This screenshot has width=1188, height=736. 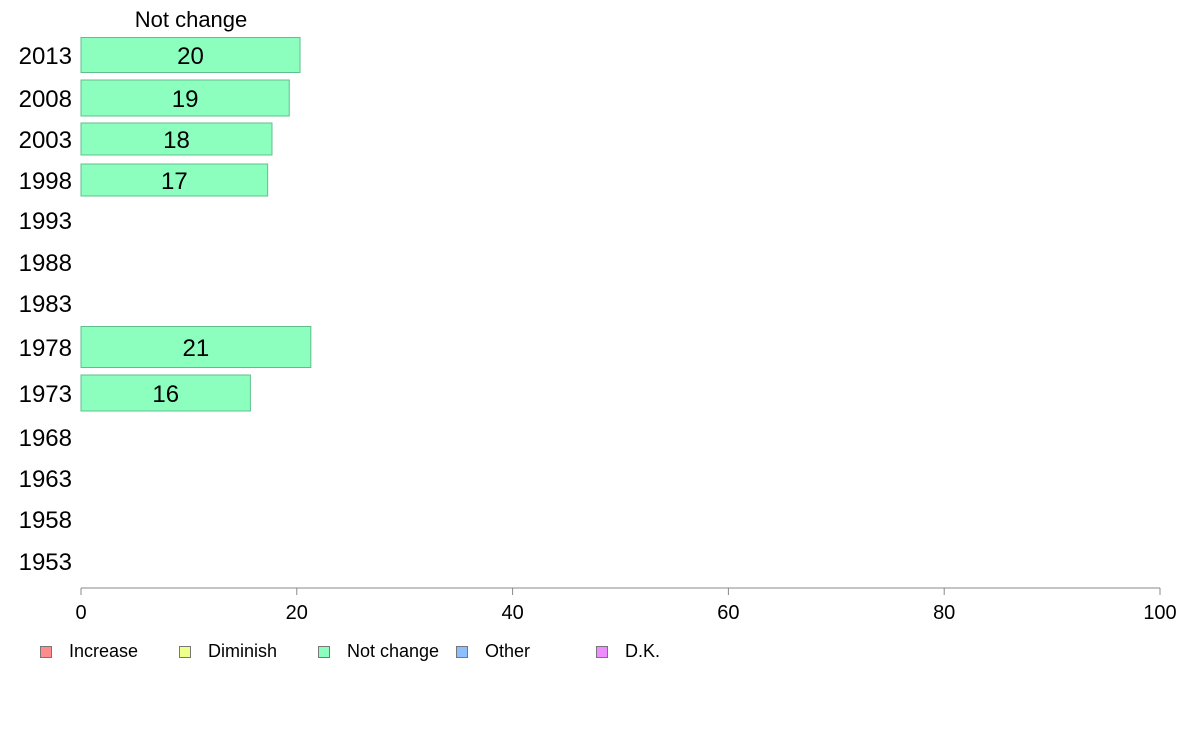 What do you see at coordinates (643, 651) in the screenshot?
I see `legend-label: D.K.` at bounding box center [643, 651].